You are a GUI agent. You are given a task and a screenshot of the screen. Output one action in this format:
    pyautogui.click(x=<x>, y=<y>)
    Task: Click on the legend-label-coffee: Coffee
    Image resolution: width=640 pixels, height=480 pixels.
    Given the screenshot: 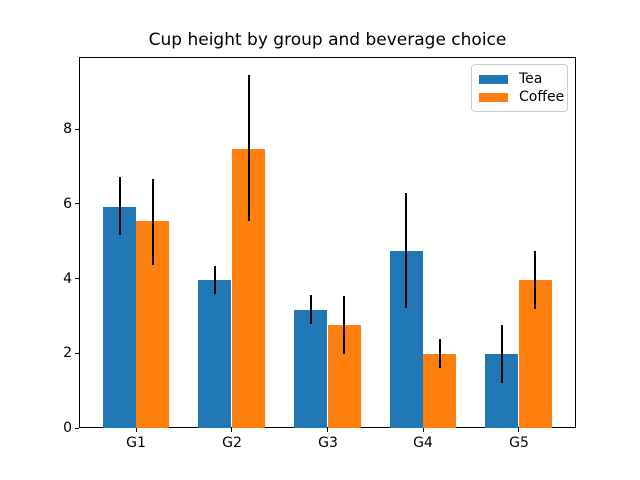 What is the action you would take?
    pyautogui.click(x=542, y=97)
    